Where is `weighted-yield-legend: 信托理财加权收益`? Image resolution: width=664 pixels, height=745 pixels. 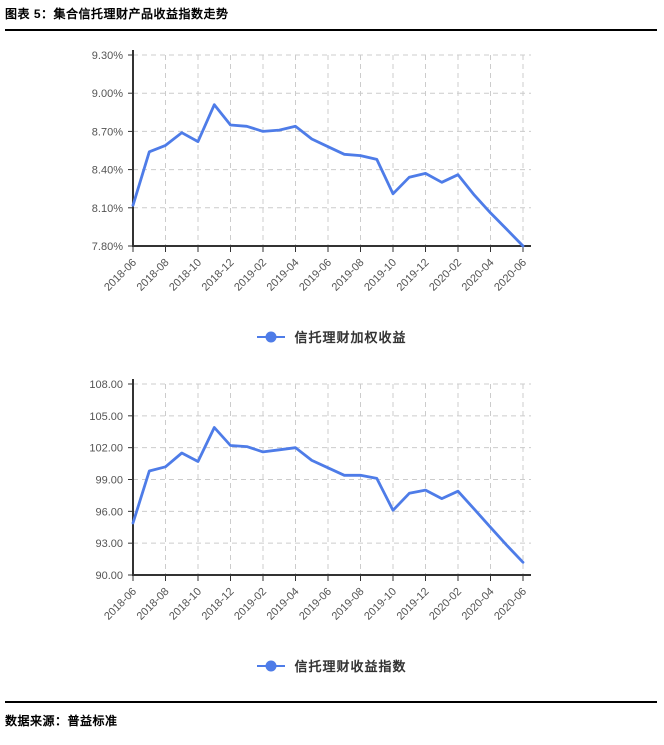
weighted-yield-legend: 信托理财加权收益 is located at coordinates (332, 336).